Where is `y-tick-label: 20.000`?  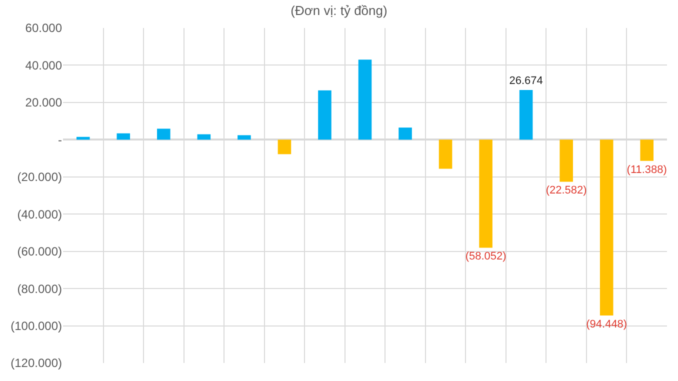
y-tick-label: 20.000 is located at coordinates (43, 103).